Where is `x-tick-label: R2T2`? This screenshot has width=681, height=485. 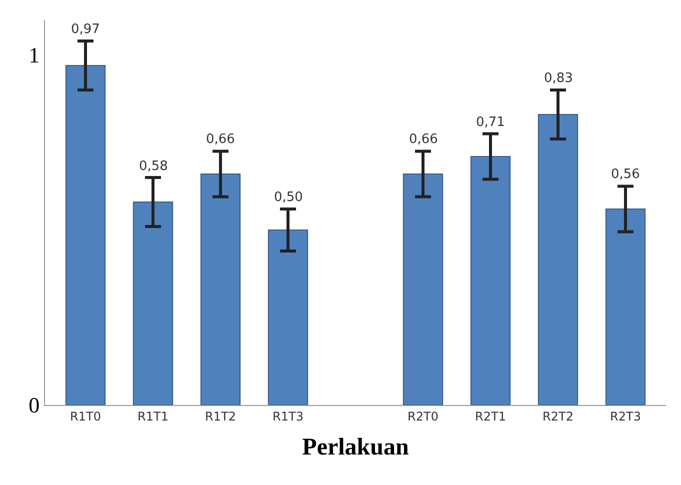 x-tick-label: R2T2 is located at coordinates (558, 416).